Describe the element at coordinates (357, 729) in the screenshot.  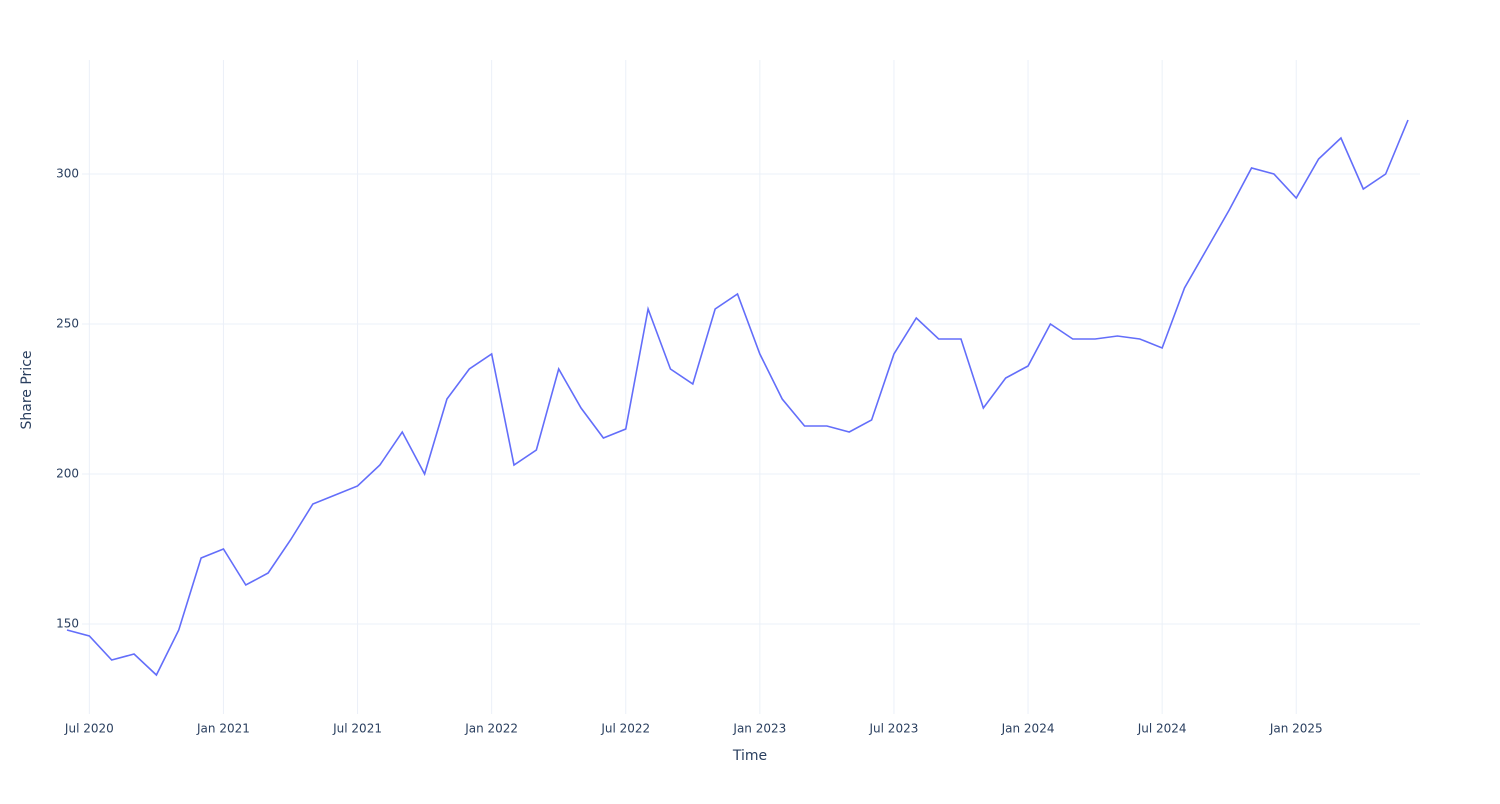
I see `x-tick-label: Jul 2021` at that location.